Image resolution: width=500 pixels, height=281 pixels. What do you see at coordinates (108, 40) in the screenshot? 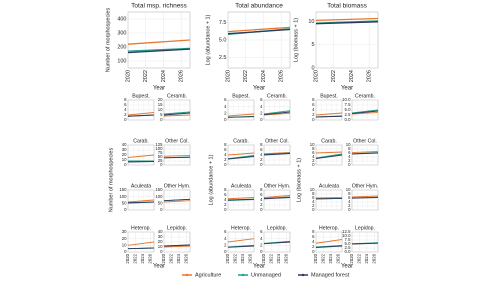
I see `y-axis-label: Number of morphospecies` at bounding box center [108, 40].